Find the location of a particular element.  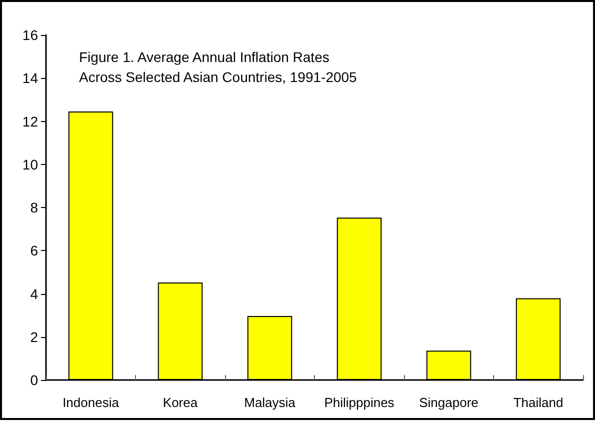

y-tick-label: 12 is located at coordinates (30, 121).